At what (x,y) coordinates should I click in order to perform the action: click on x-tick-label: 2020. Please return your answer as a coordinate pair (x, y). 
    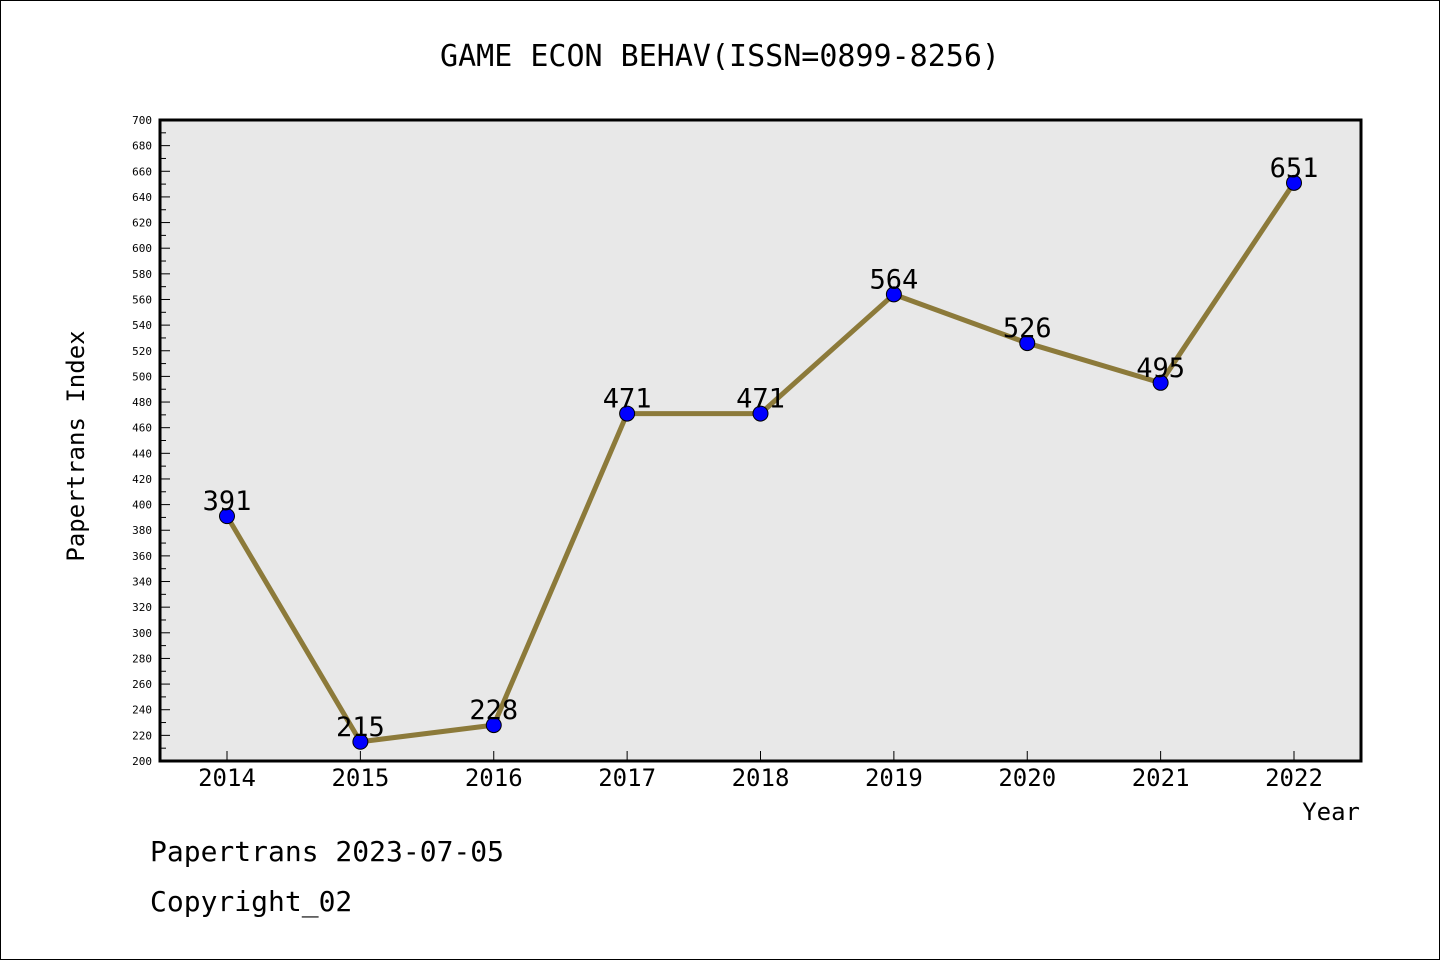
    Looking at the image, I should click on (1027, 778).